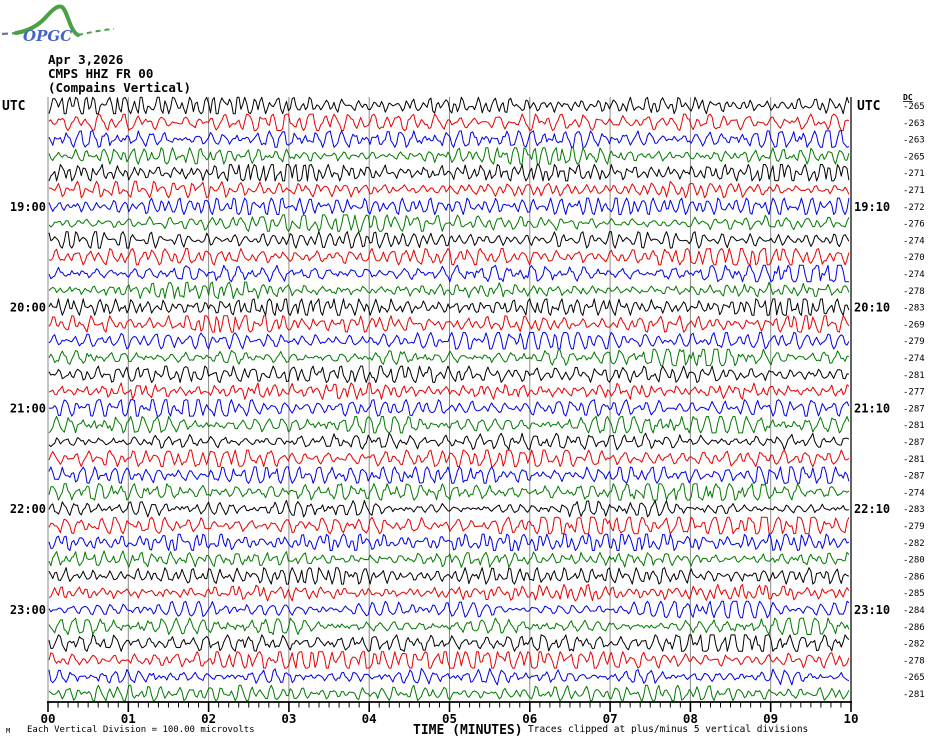 This screenshot has height=744, width=930. I want to click on station-label: CMPS HHZ FR 00, so click(100, 73).